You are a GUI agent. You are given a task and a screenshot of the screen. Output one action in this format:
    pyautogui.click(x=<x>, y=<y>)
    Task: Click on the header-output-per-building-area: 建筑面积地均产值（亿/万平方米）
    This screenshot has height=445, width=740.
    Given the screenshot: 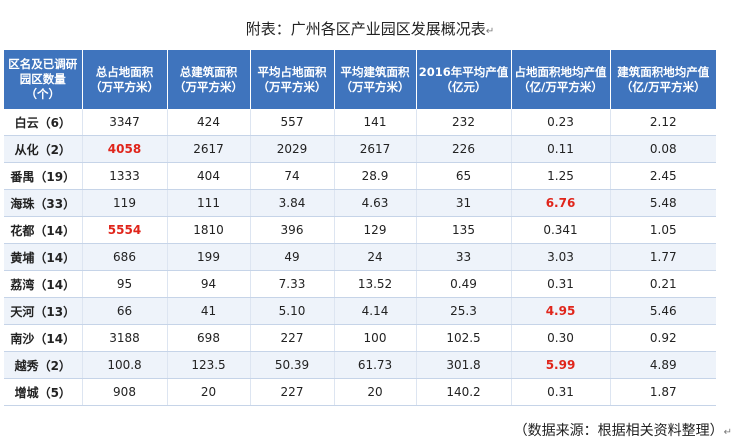 What is the action you would take?
    pyautogui.click(x=663, y=79)
    